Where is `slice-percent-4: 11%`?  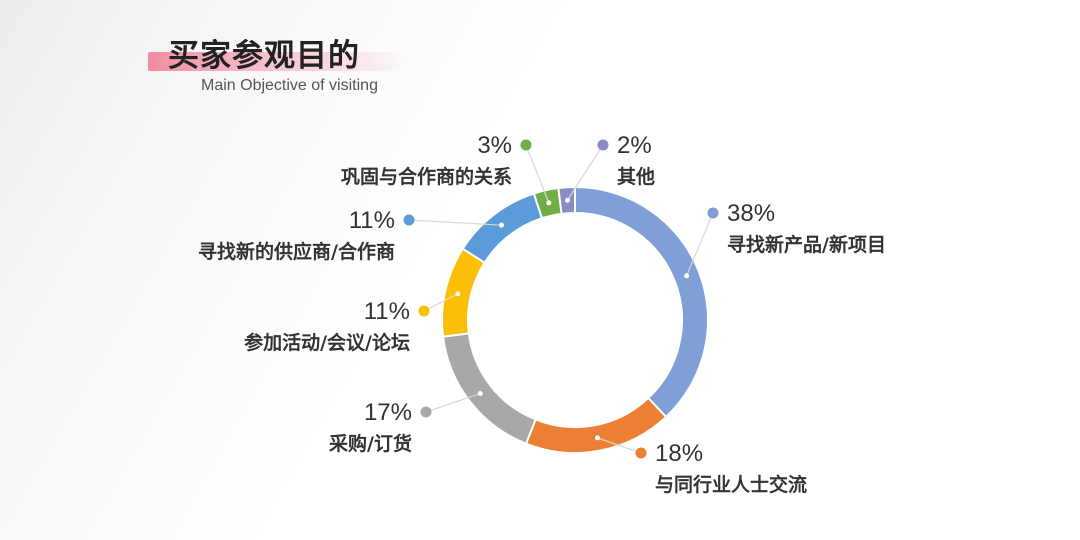
slice-percent-4: 11% is located at coordinates (372, 220).